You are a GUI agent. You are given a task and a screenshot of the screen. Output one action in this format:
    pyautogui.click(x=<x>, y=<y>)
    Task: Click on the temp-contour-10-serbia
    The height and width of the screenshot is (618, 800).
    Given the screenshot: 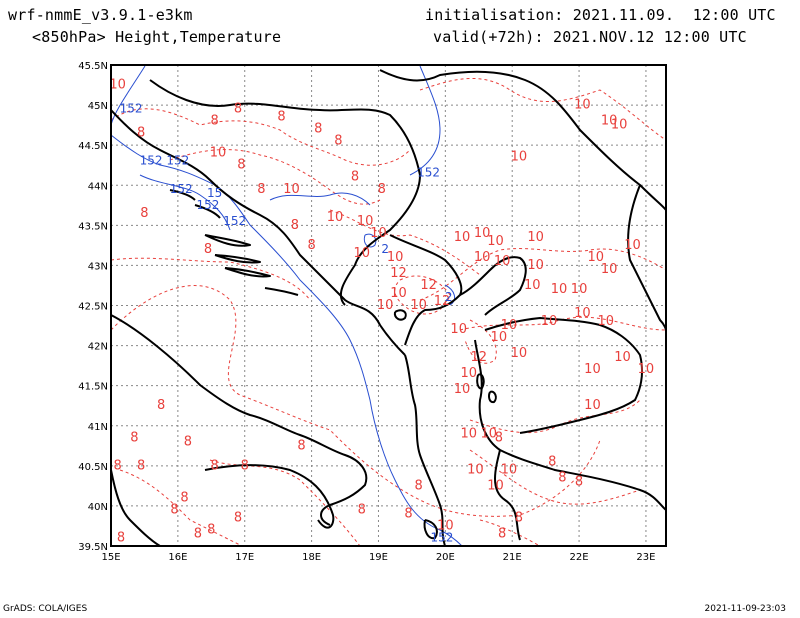 What is the action you would take?
    pyautogui.click(x=542, y=109)
    